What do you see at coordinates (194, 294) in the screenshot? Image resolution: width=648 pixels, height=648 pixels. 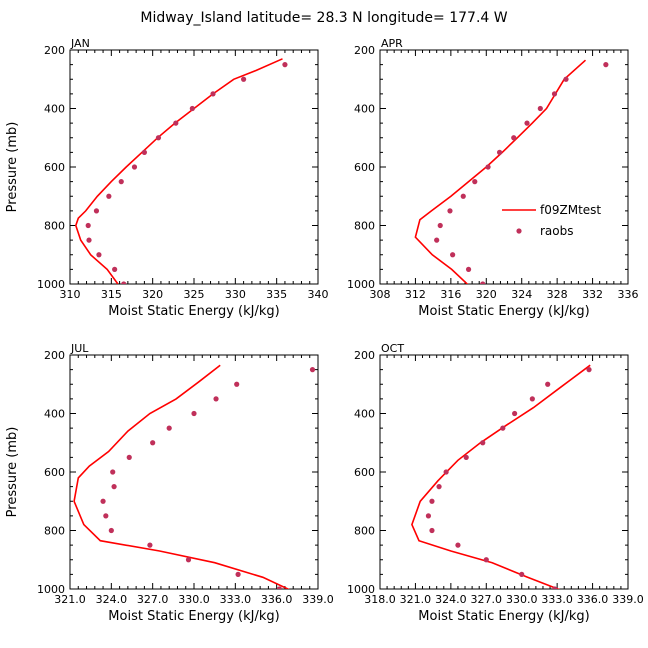 I see `x-tick-label: 325` at bounding box center [194, 294].